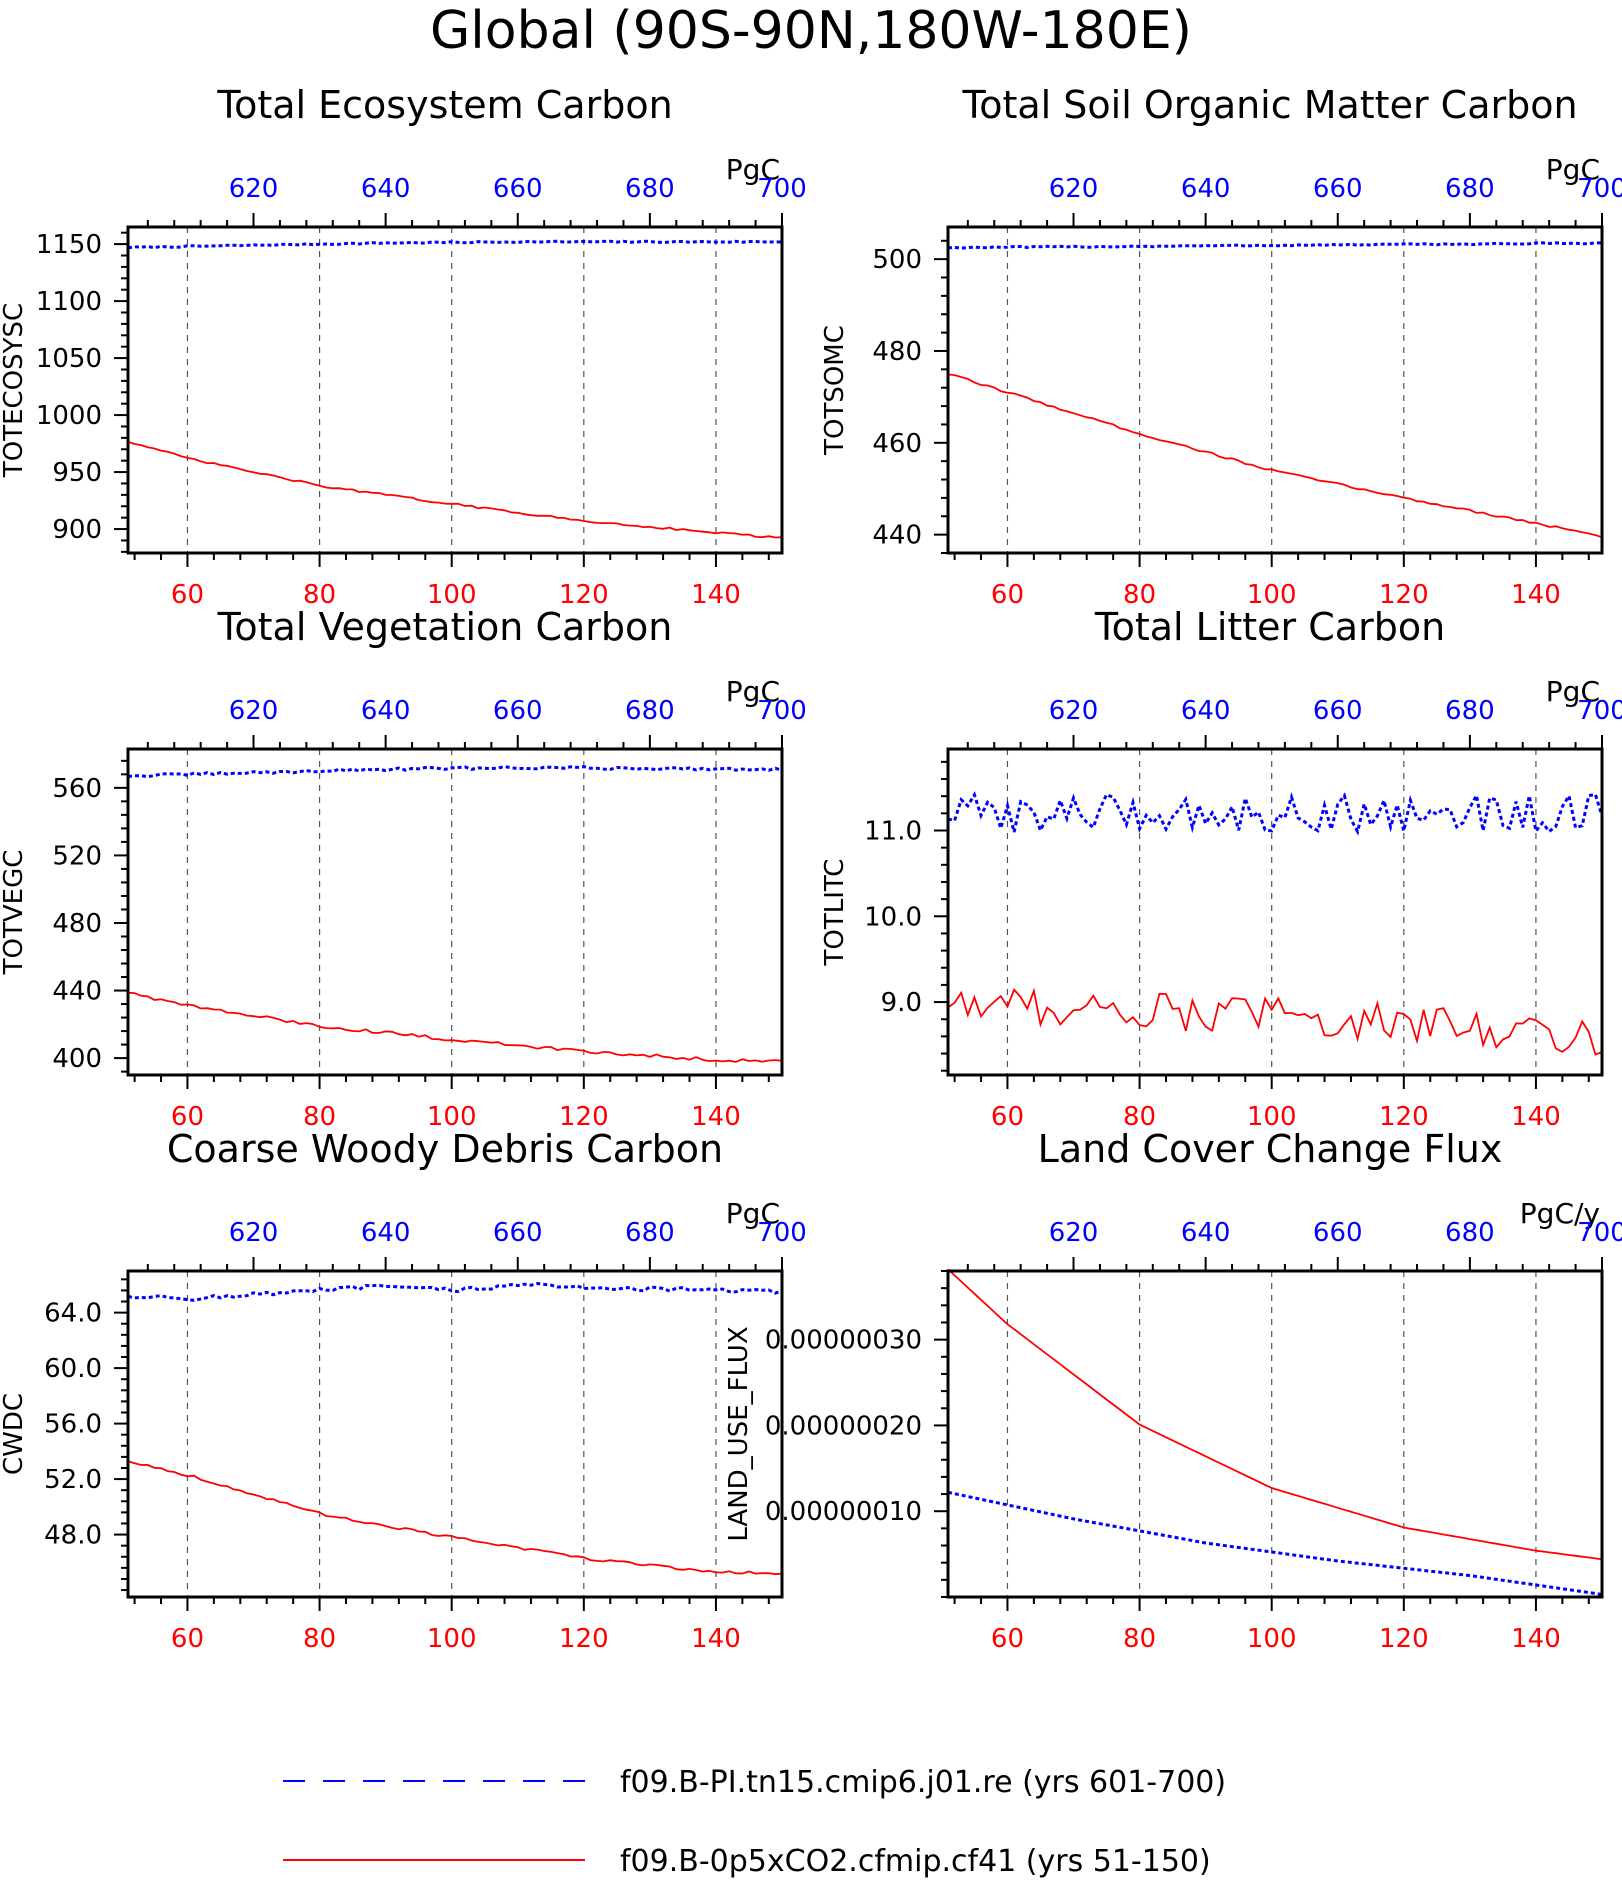 This screenshot has height=1888, width=1622. Describe the element at coordinates (444, 105) in the screenshot. I see `chart-title: Total Ecosystem Carbon` at that location.